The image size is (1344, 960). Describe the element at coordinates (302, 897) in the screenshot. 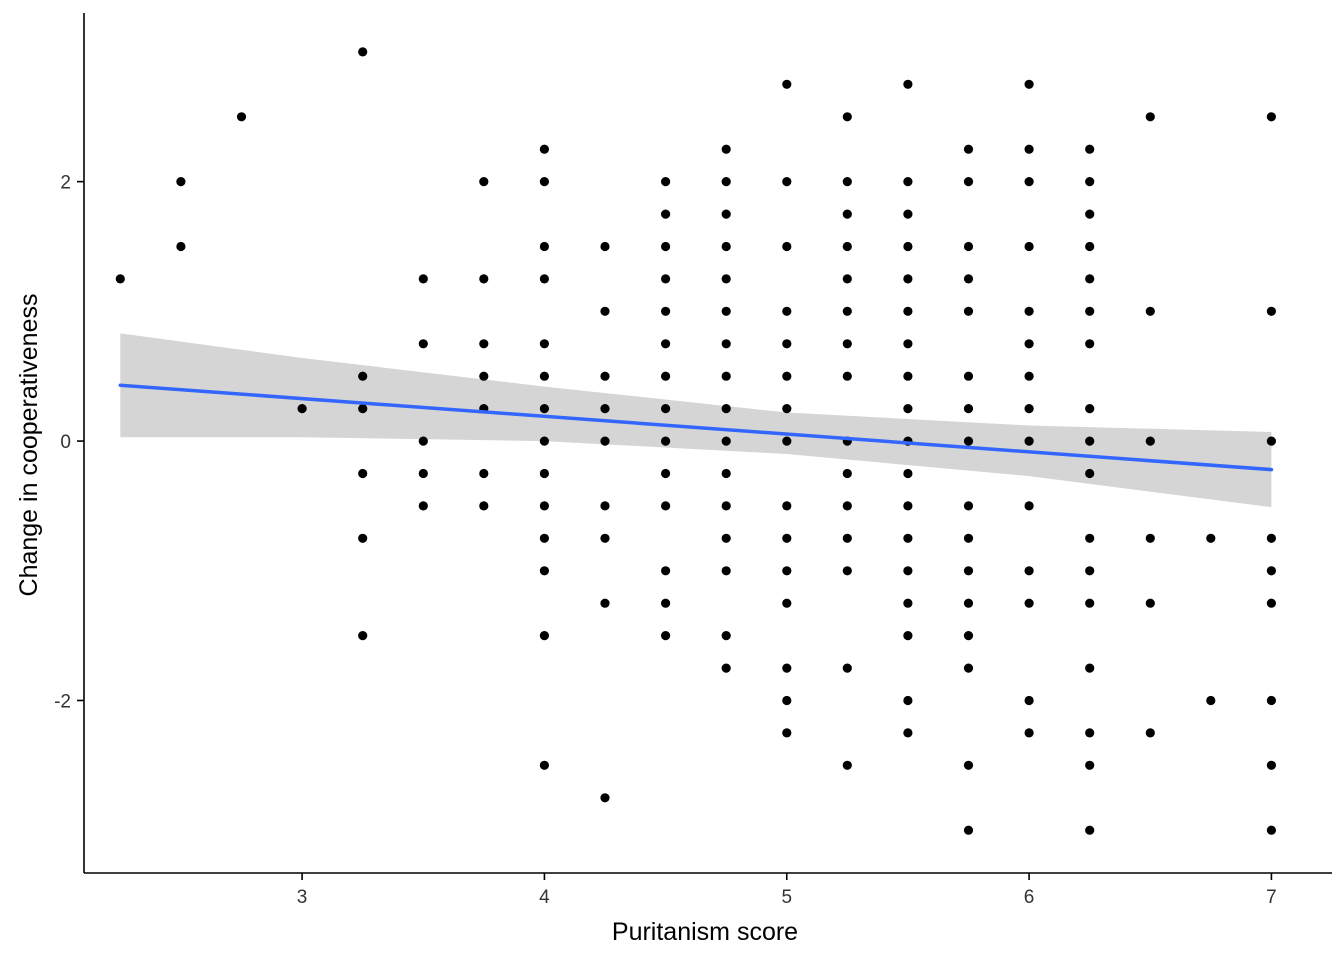

I see `x-tick-label: 3` at that location.